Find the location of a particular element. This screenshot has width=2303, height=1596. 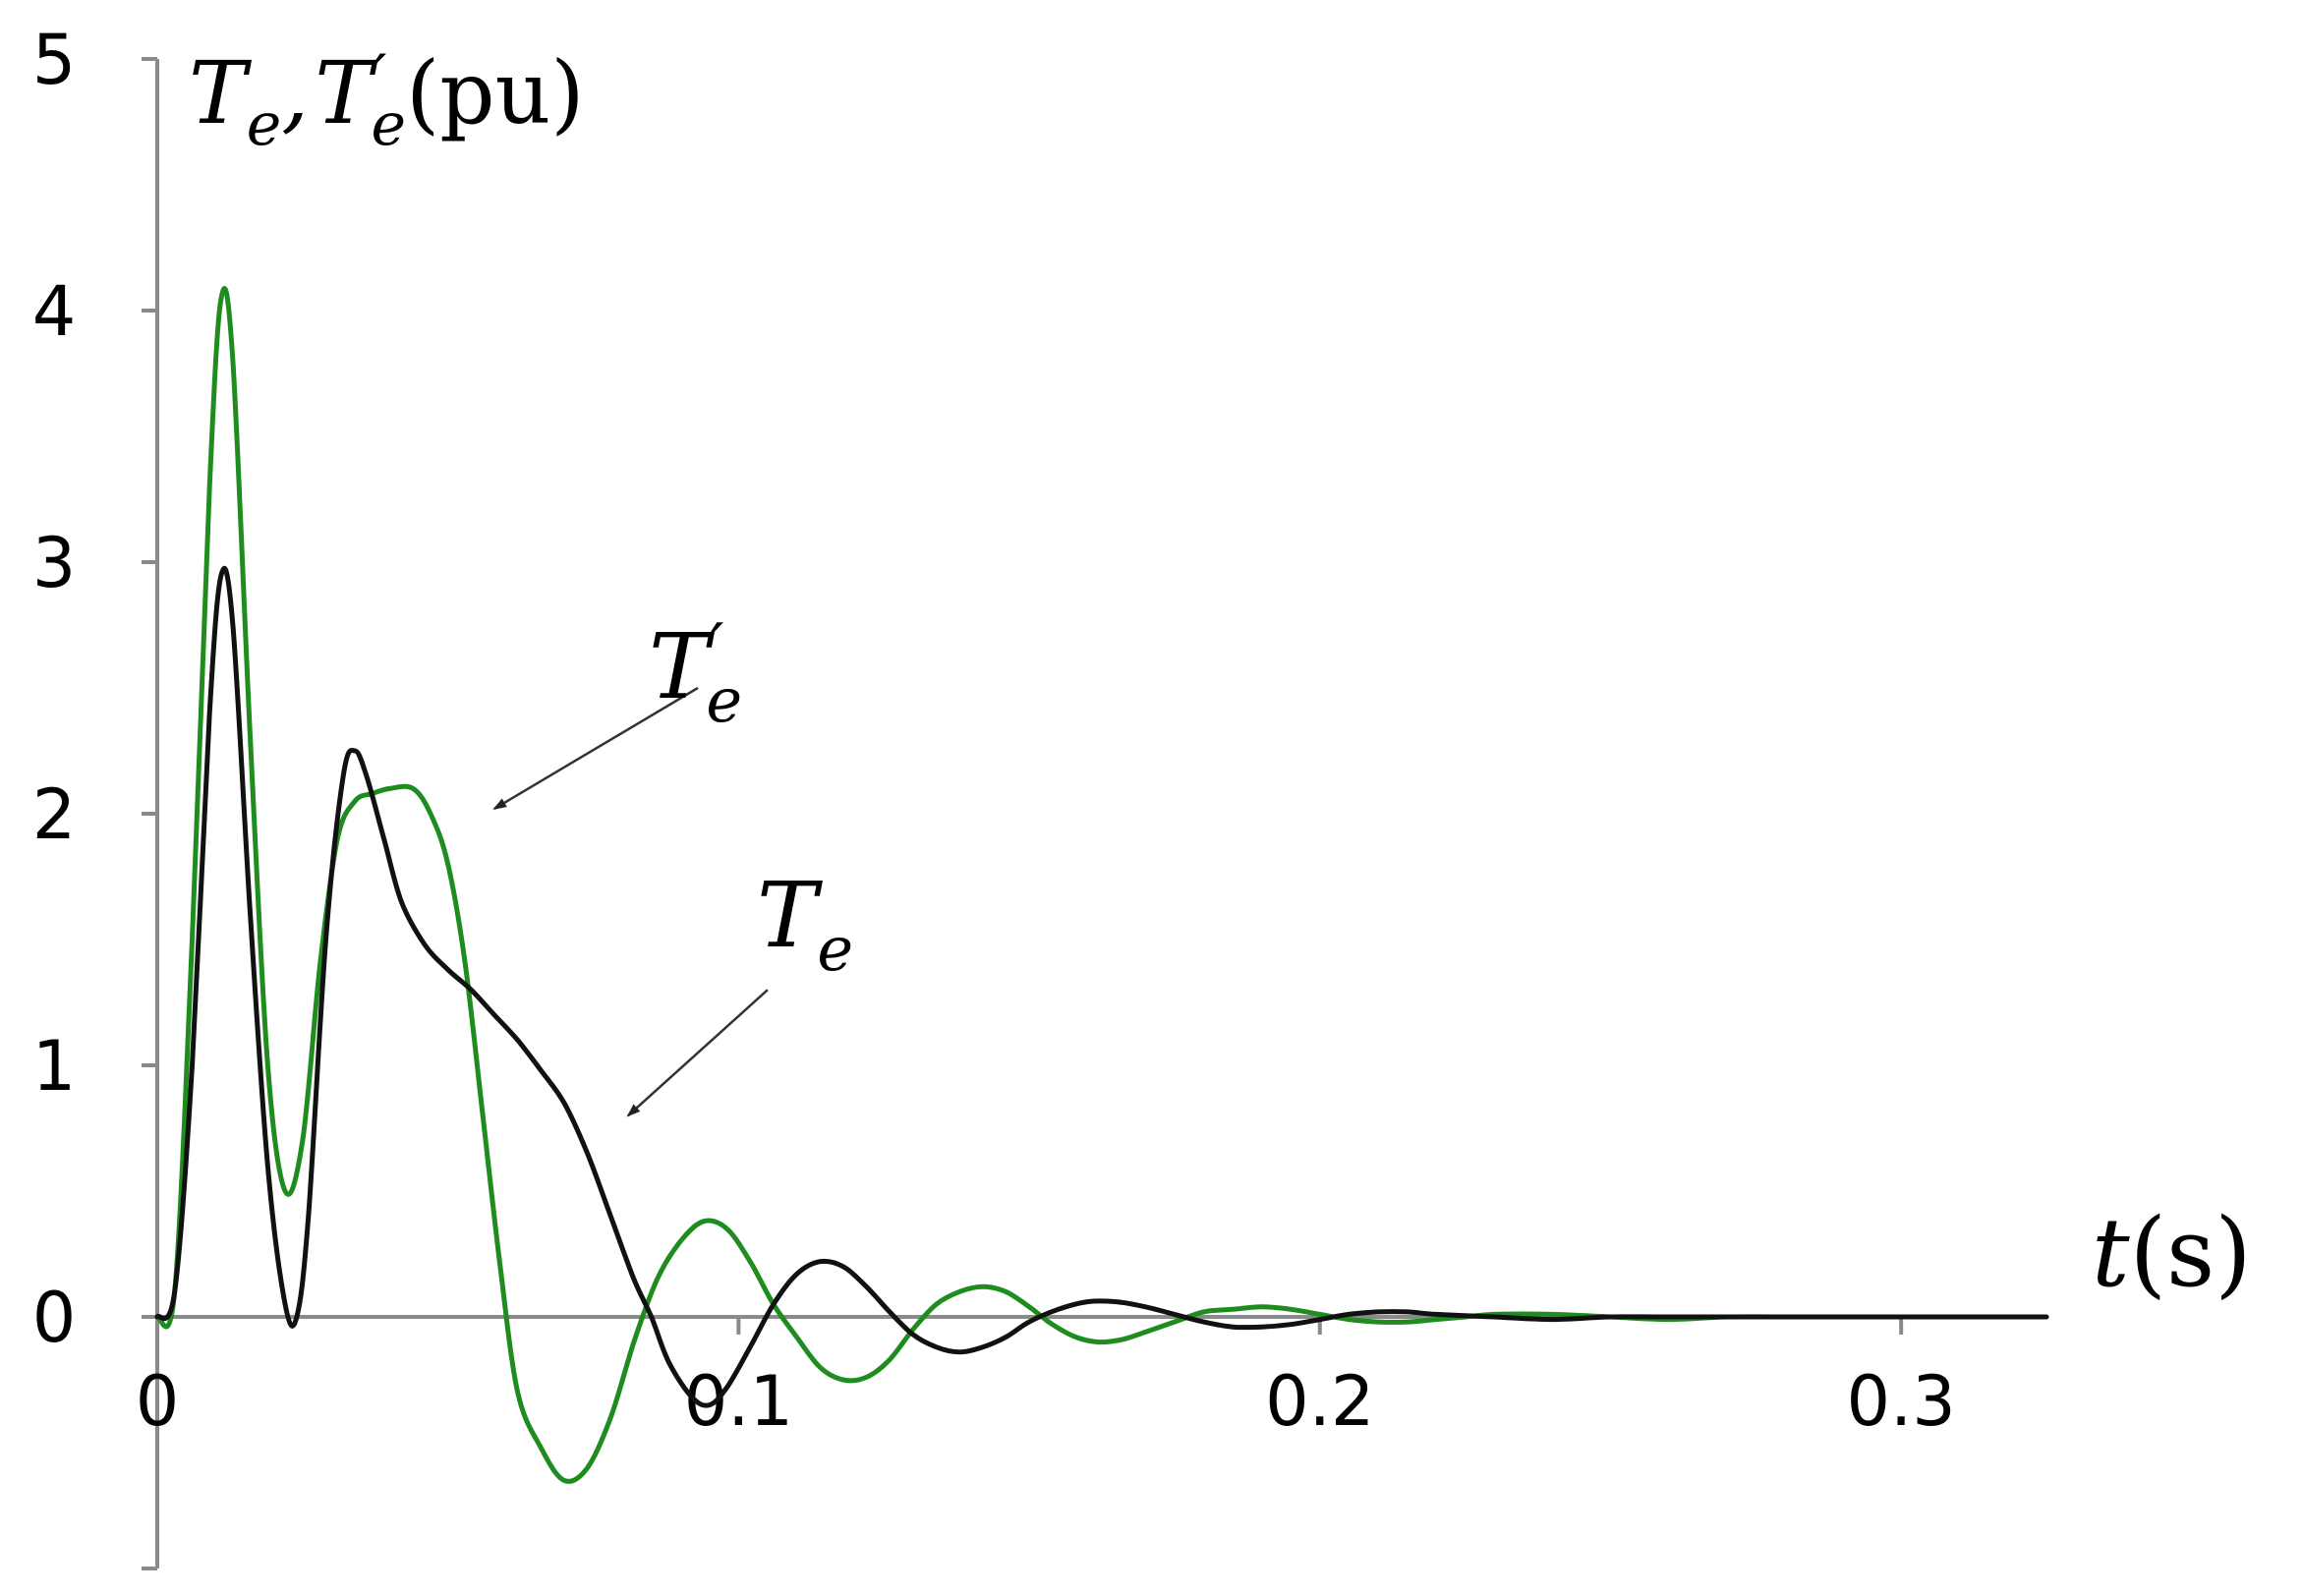

y-label-sub1: e is located at coordinates (264, 124).